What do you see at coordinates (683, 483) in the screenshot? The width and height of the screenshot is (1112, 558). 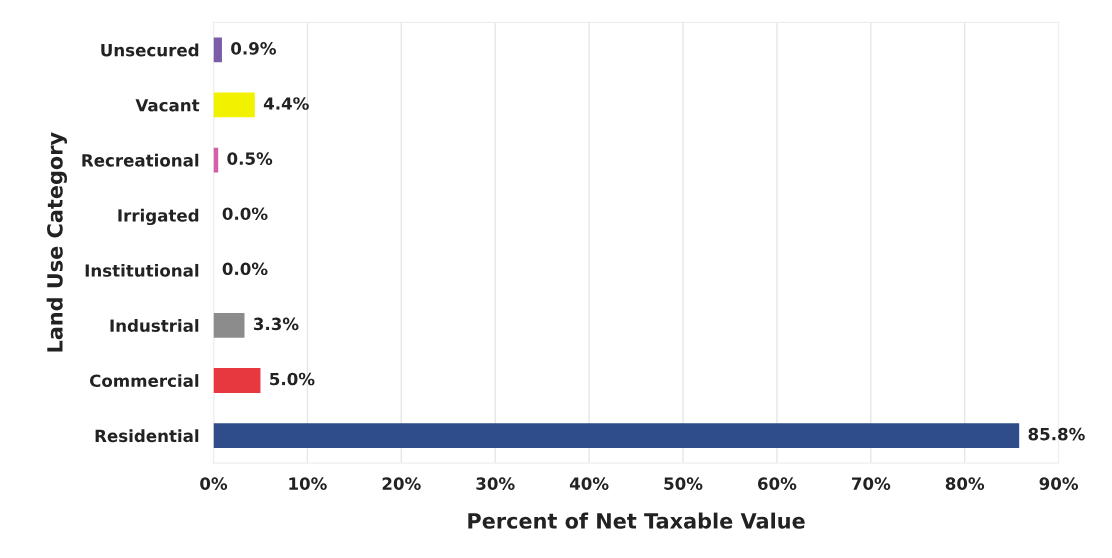 I see `x-tick-label: 50%` at bounding box center [683, 483].